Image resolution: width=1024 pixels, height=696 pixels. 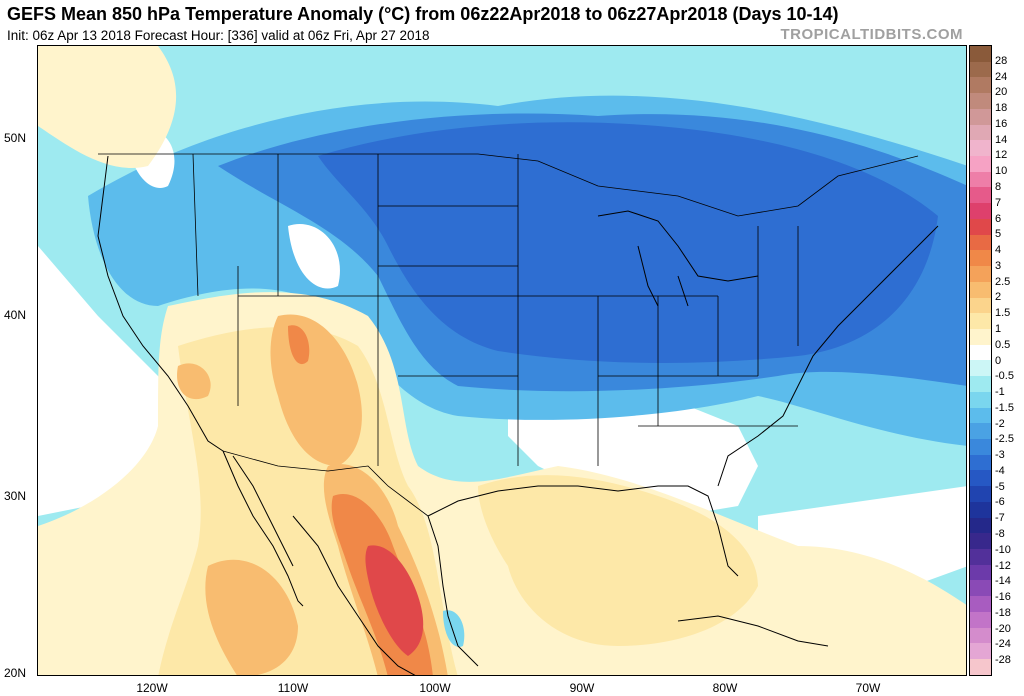 What do you see at coordinates (1003, 644) in the screenshot?
I see `colorbar-label: -24` at bounding box center [1003, 644].